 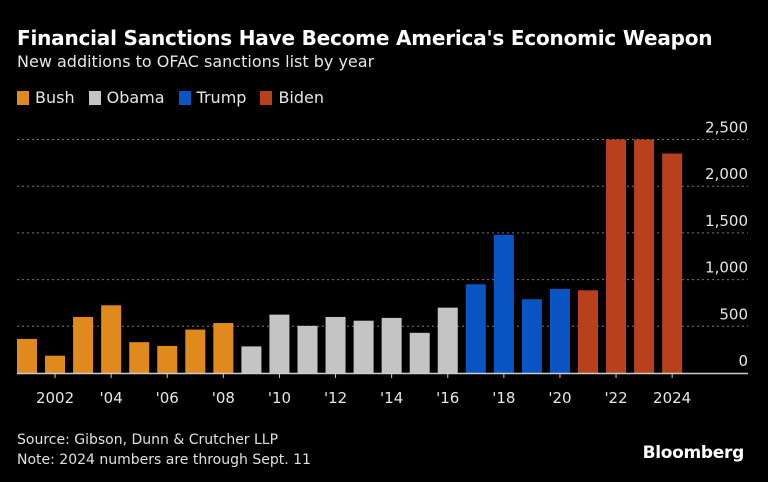 I want to click on legend-item-trump: Trump, so click(x=212, y=97).